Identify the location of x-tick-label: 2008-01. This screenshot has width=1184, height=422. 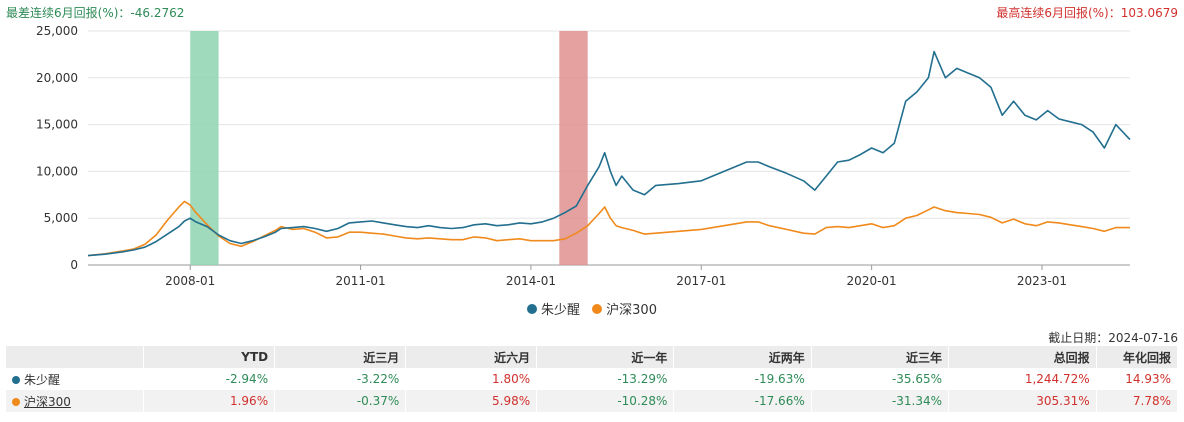
(190, 281).